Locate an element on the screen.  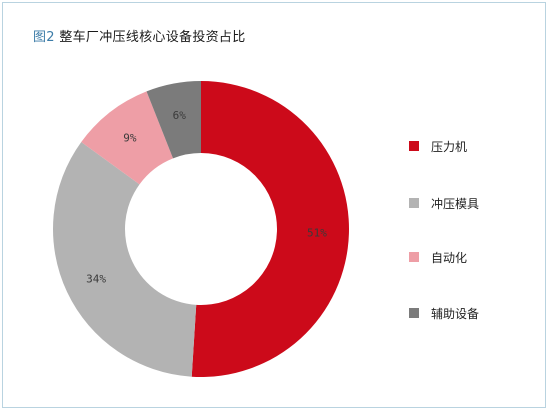
legend-item-3: 自动化 is located at coordinates (438, 257).